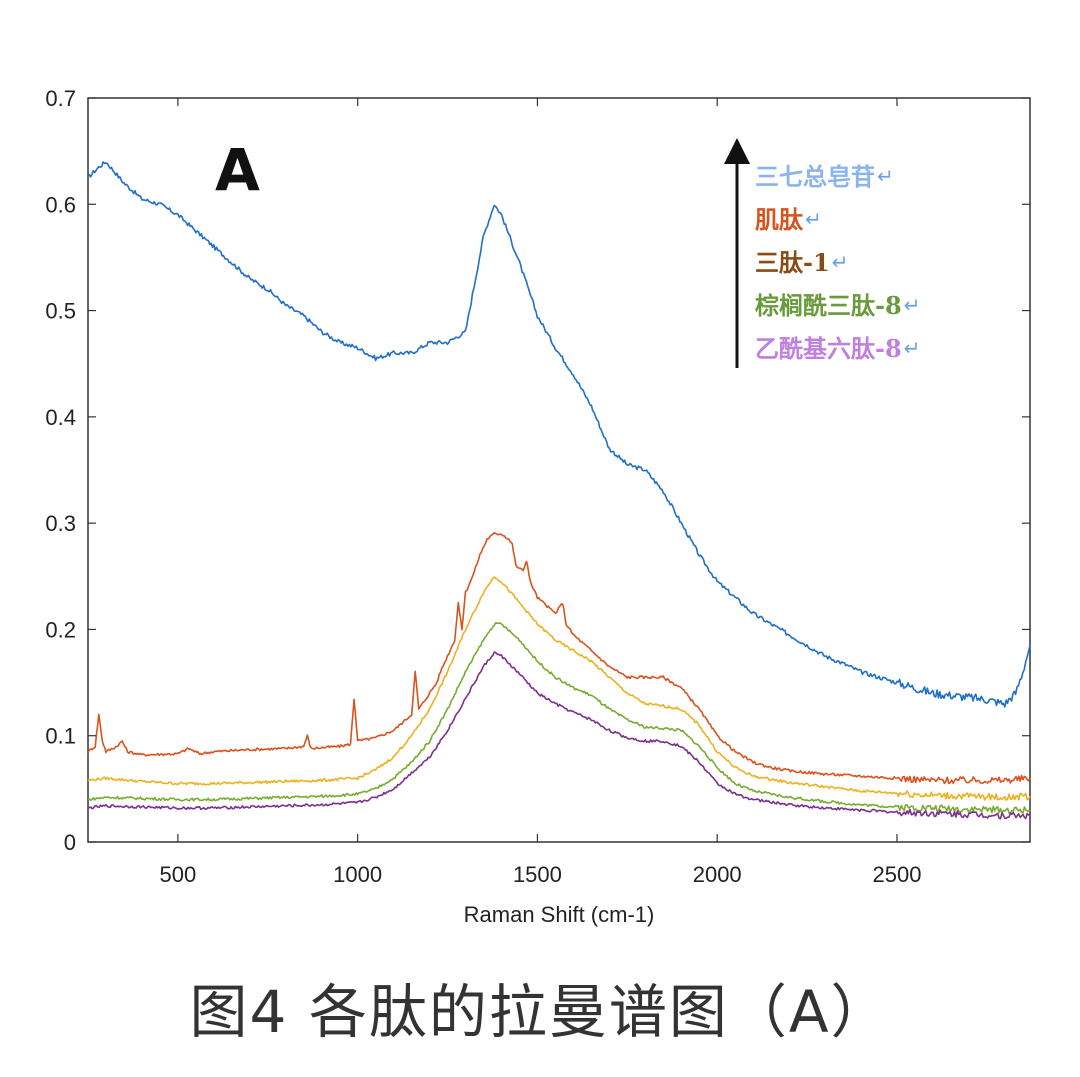  I want to click on y-tick-label: 0.7, so click(60, 98).